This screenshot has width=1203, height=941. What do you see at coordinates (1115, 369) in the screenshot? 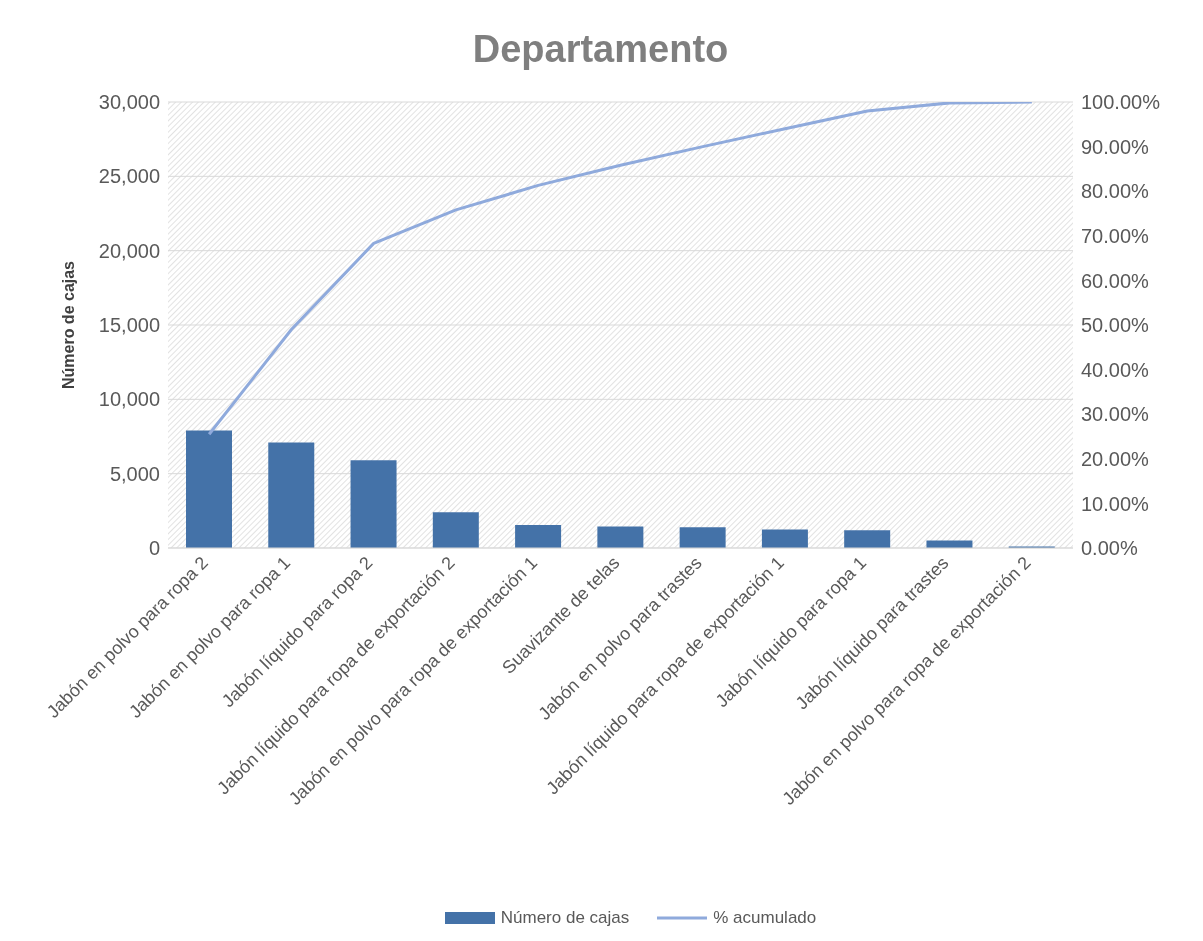
I see `y2-tick-label: 40.00%` at bounding box center [1115, 369].